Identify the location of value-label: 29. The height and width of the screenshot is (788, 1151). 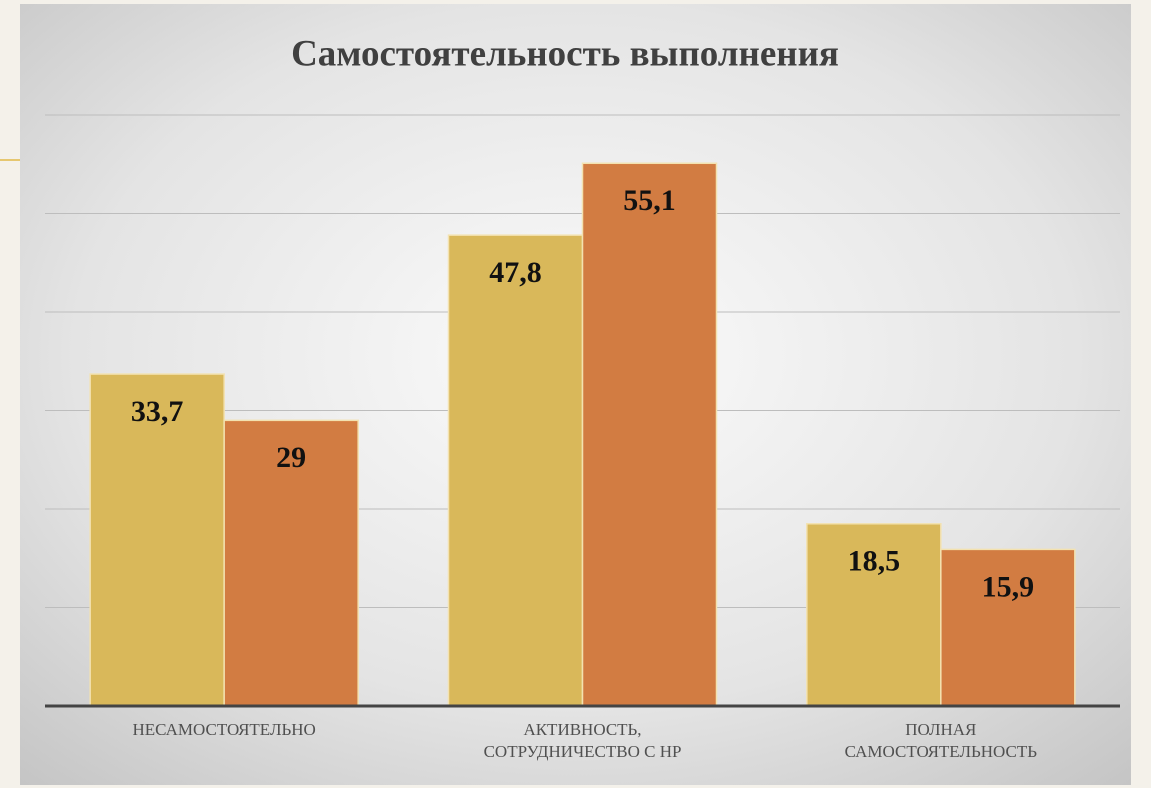
(291, 457).